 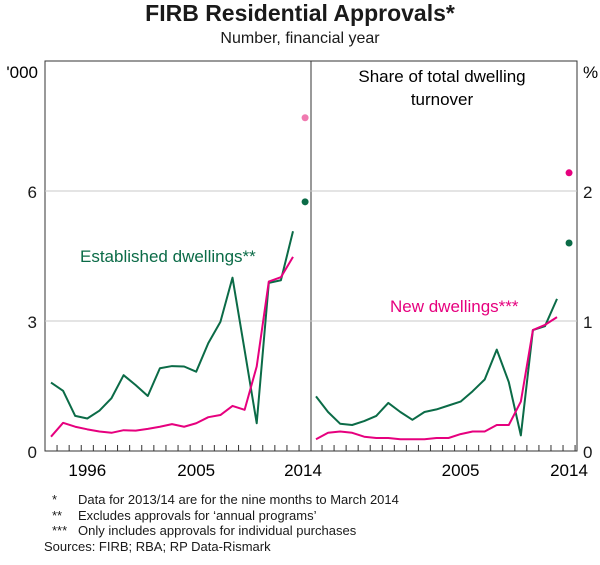 What do you see at coordinates (197, 515) in the screenshot?
I see `footnote-text: Excludes approvals for ‘annual programs’` at bounding box center [197, 515].